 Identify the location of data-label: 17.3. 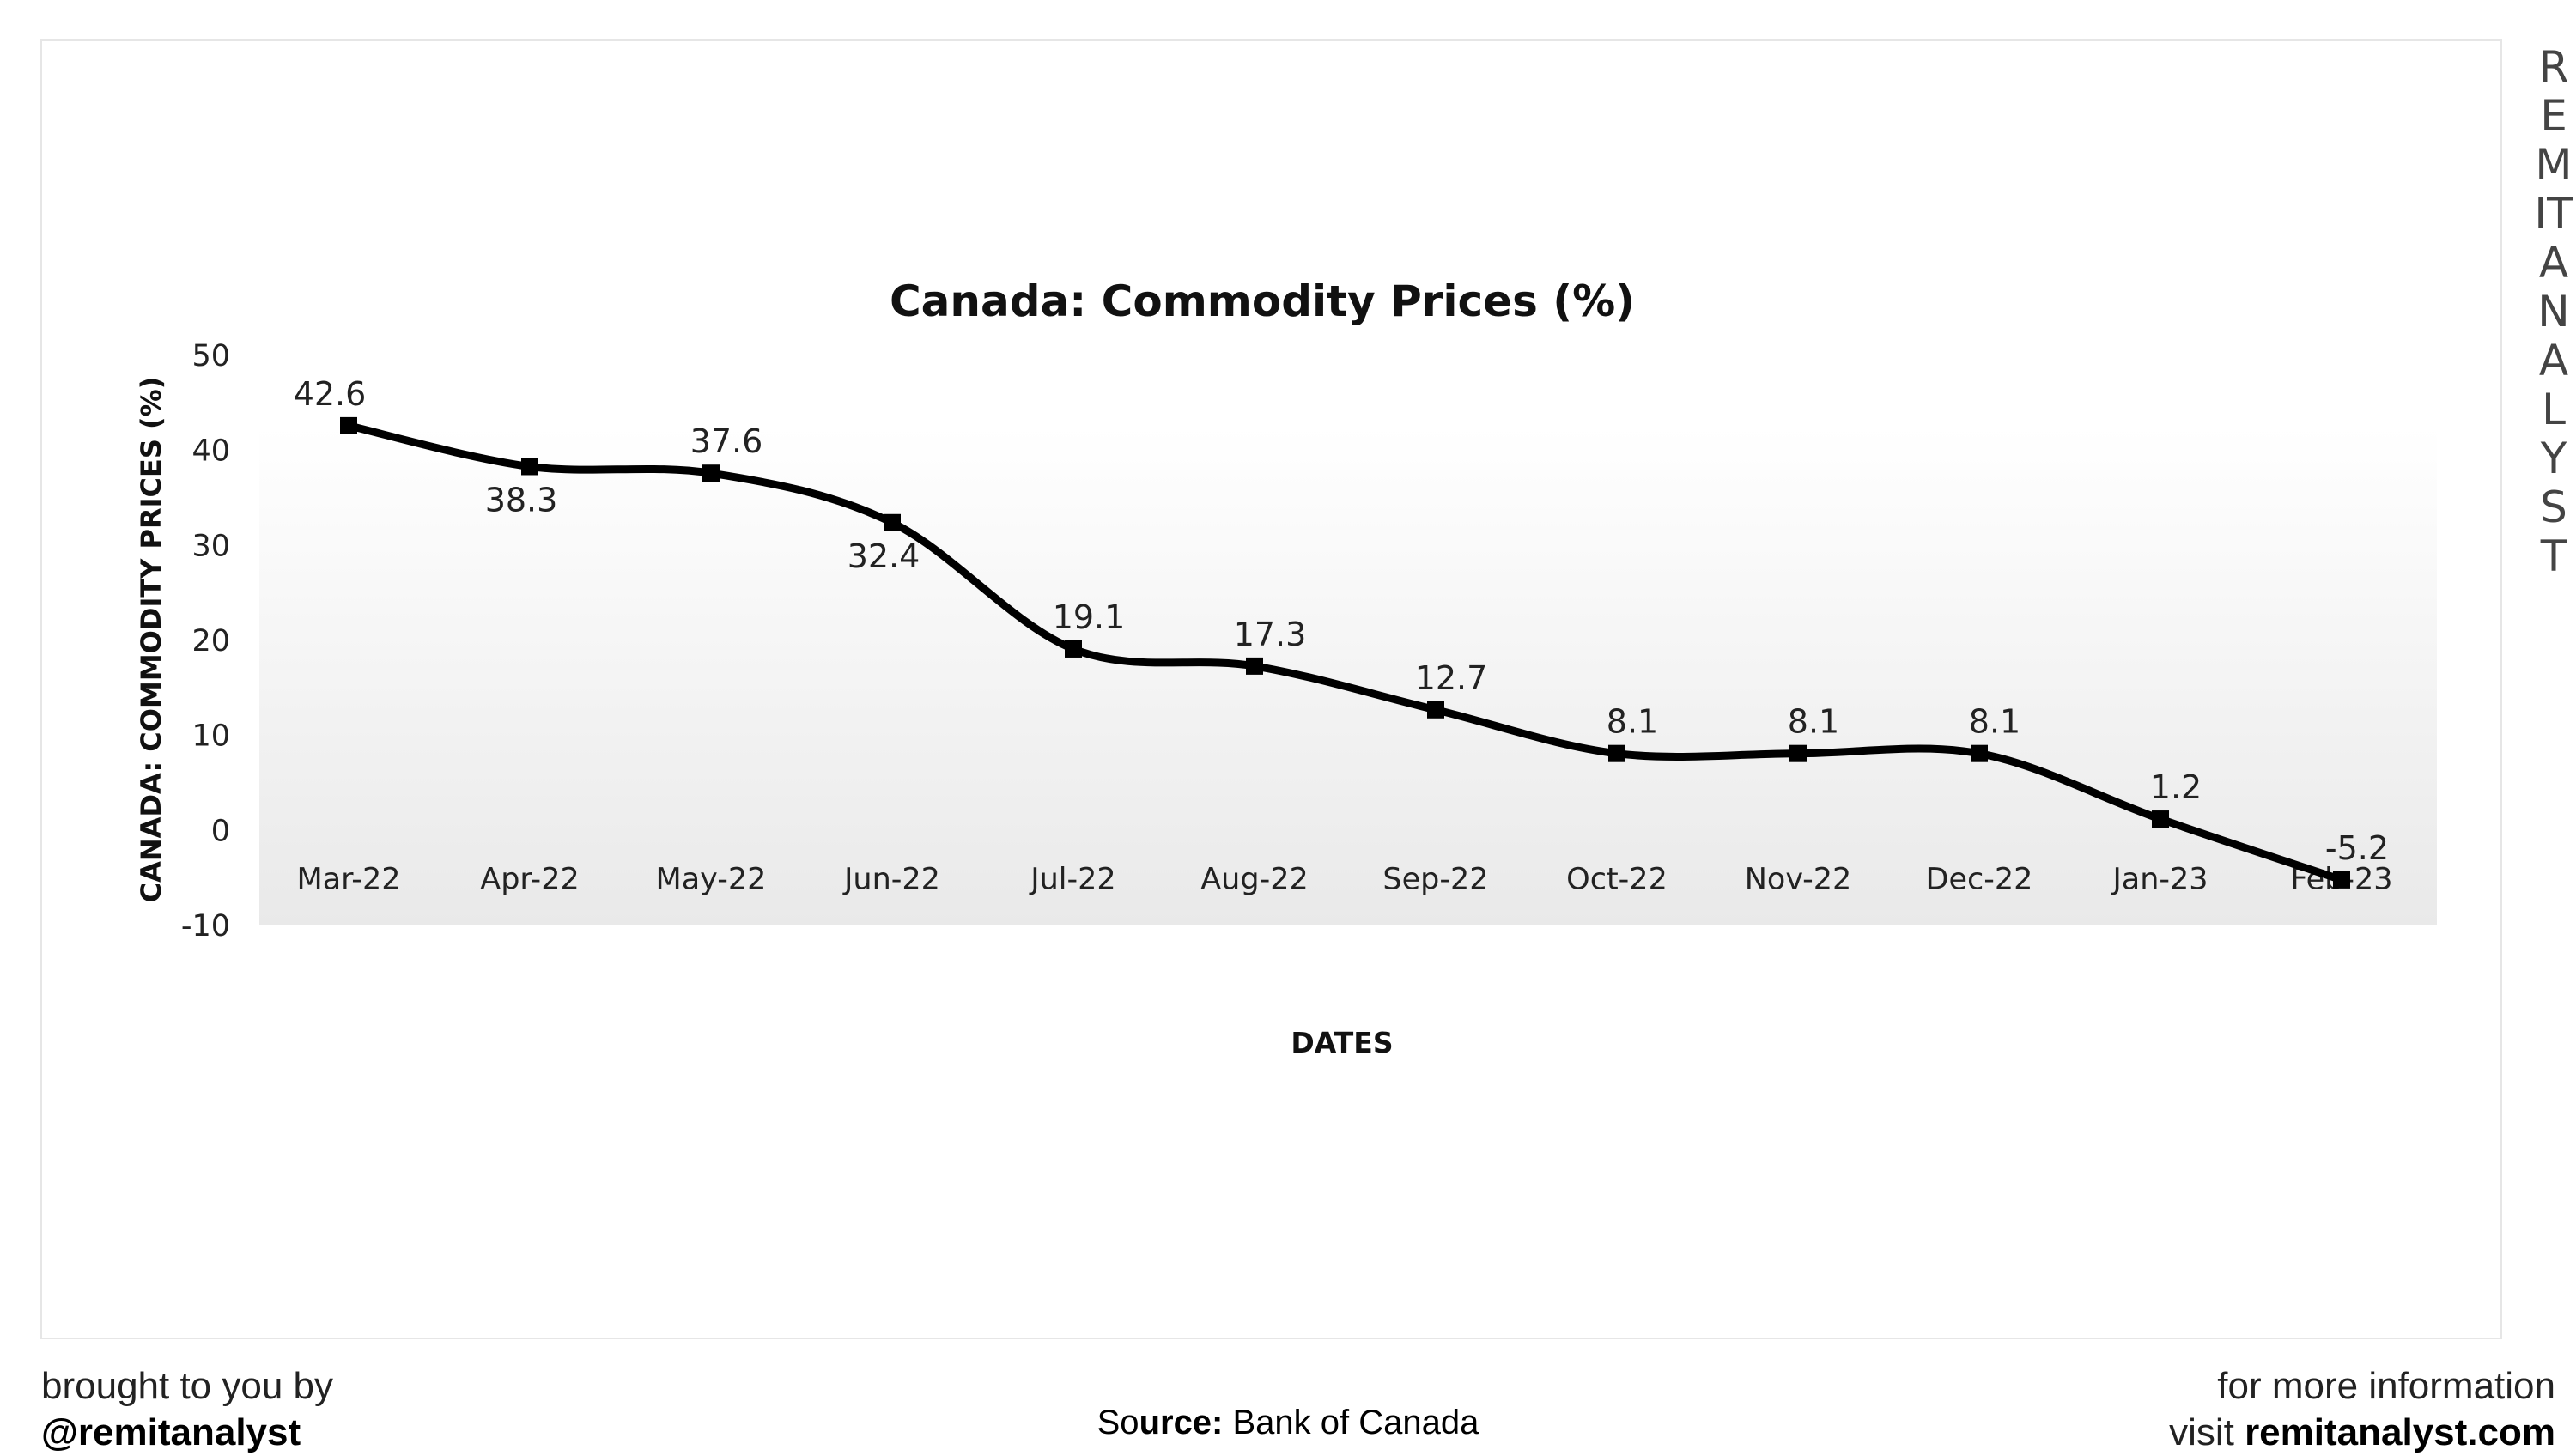
(1270, 635).